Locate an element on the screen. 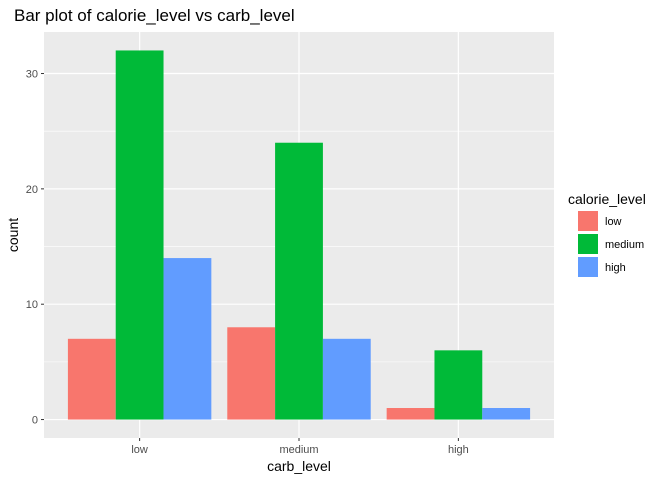  x-axis-ticks: low medium high is located at coordinates (300, 447).